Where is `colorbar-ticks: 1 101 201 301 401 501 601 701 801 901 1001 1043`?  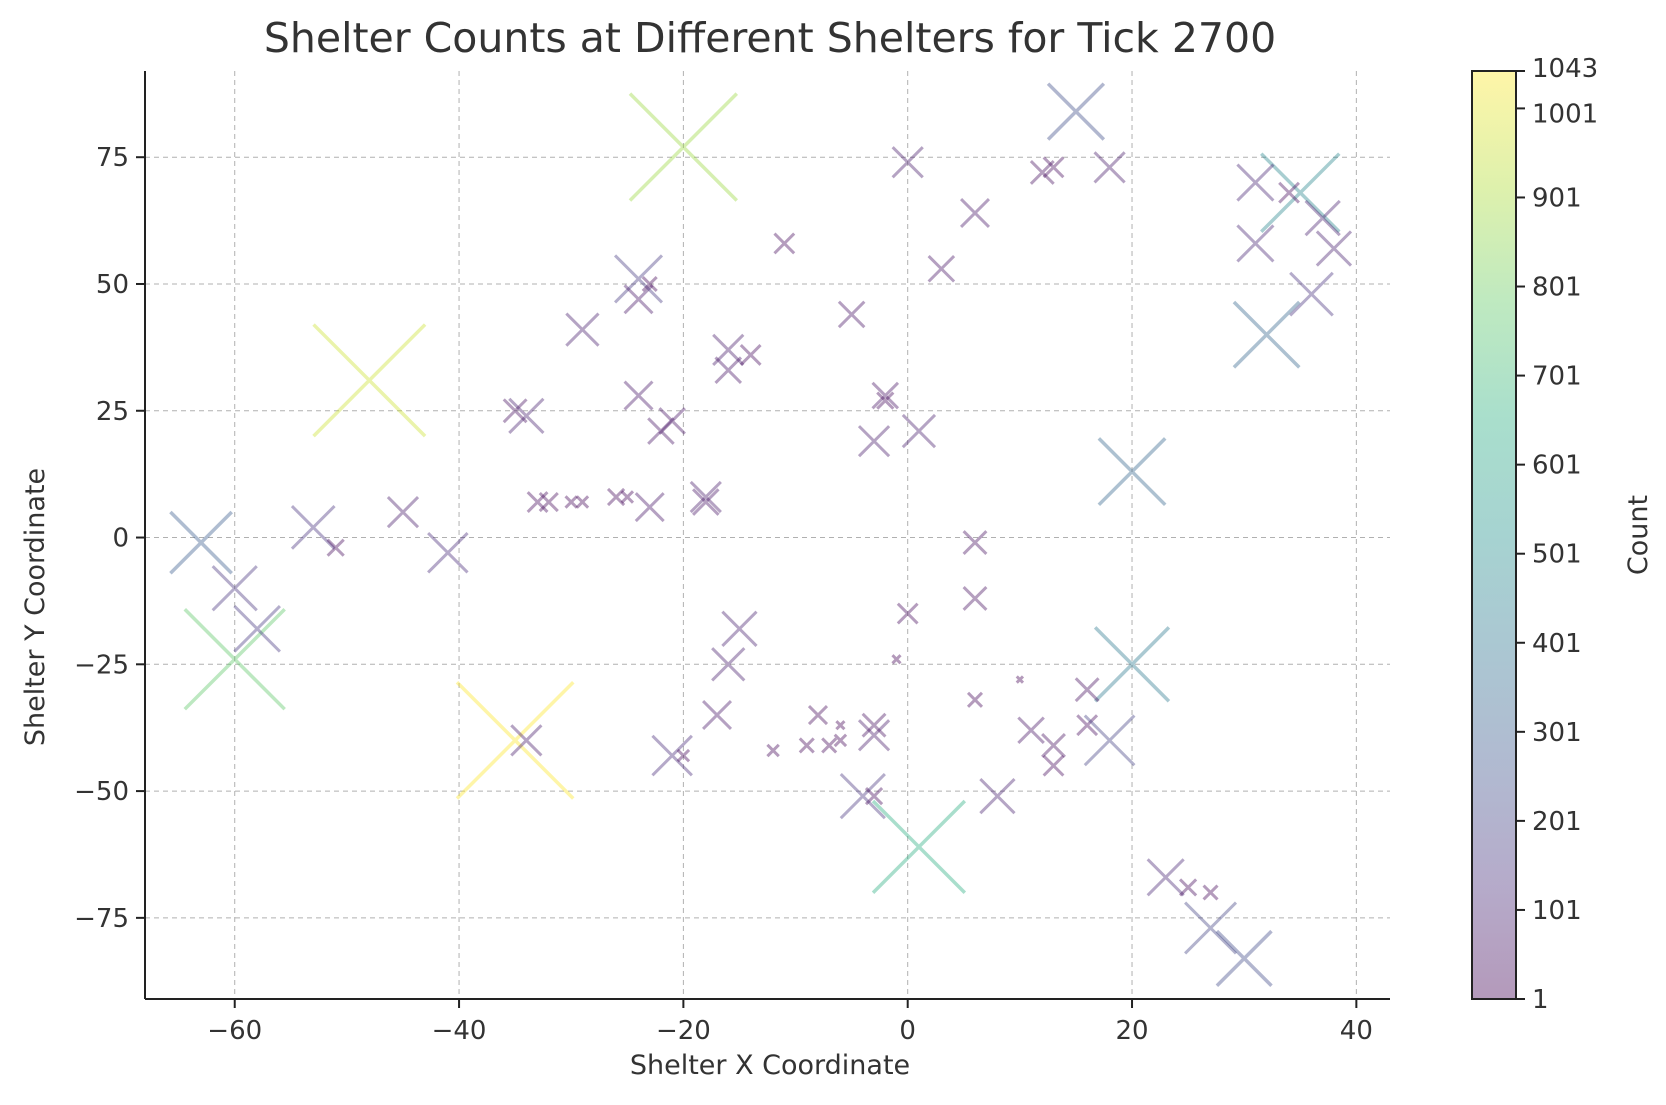 colorbar-ticks: 1 101 201 301 401 501 601 701 801 901 1001 1043 is located at coordinates (1557, 534).